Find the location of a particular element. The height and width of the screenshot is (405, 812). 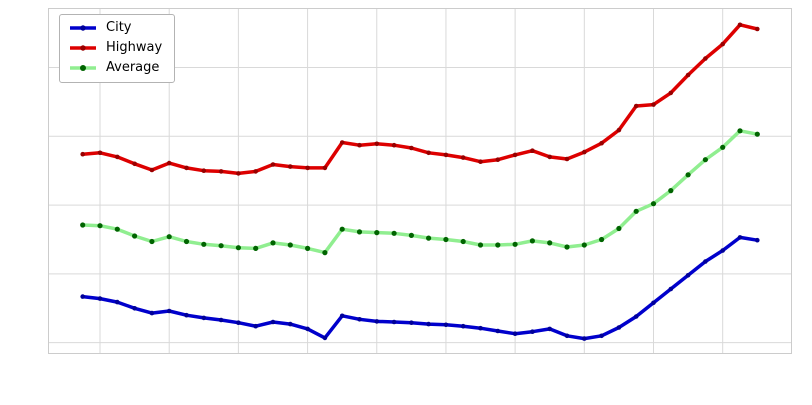

legend-label: City is located at coordinates (119, 27).